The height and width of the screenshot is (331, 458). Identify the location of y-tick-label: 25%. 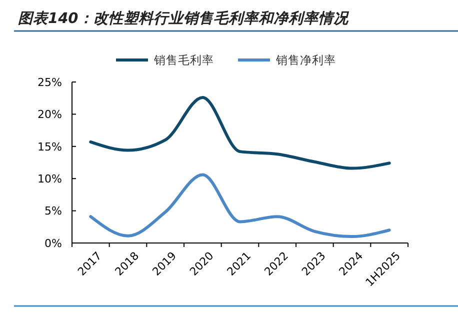
(50, 82).